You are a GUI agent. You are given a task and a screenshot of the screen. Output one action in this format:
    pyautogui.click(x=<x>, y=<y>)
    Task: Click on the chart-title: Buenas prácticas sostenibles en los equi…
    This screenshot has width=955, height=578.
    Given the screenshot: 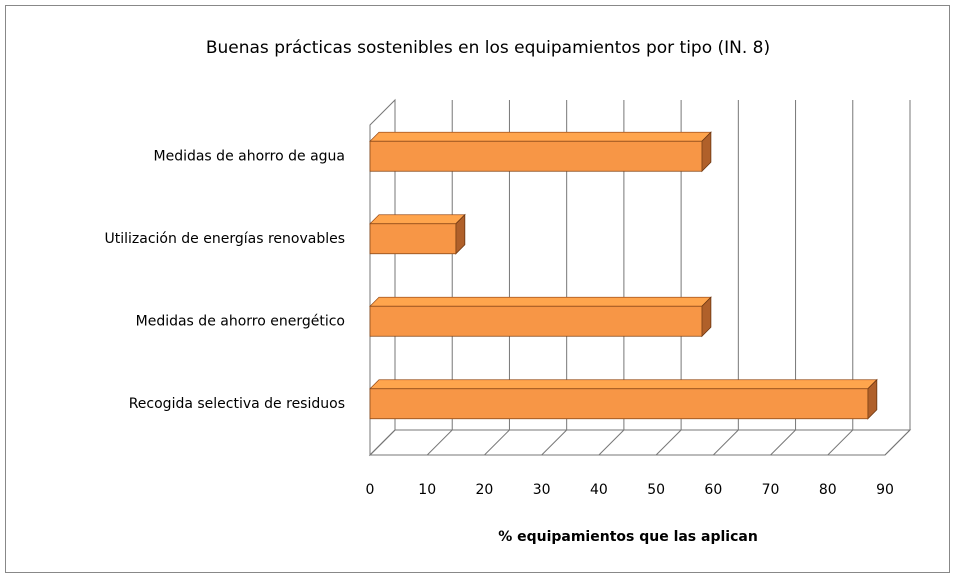 What is the action you would take?
    pyautogui.click(x=488, y=48)
    